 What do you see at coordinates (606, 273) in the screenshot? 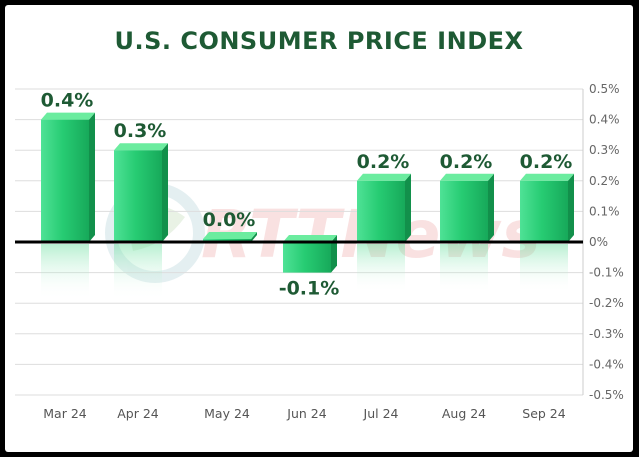
I see `y-tick-label: -0.1%` at bounding box center [606, 273].